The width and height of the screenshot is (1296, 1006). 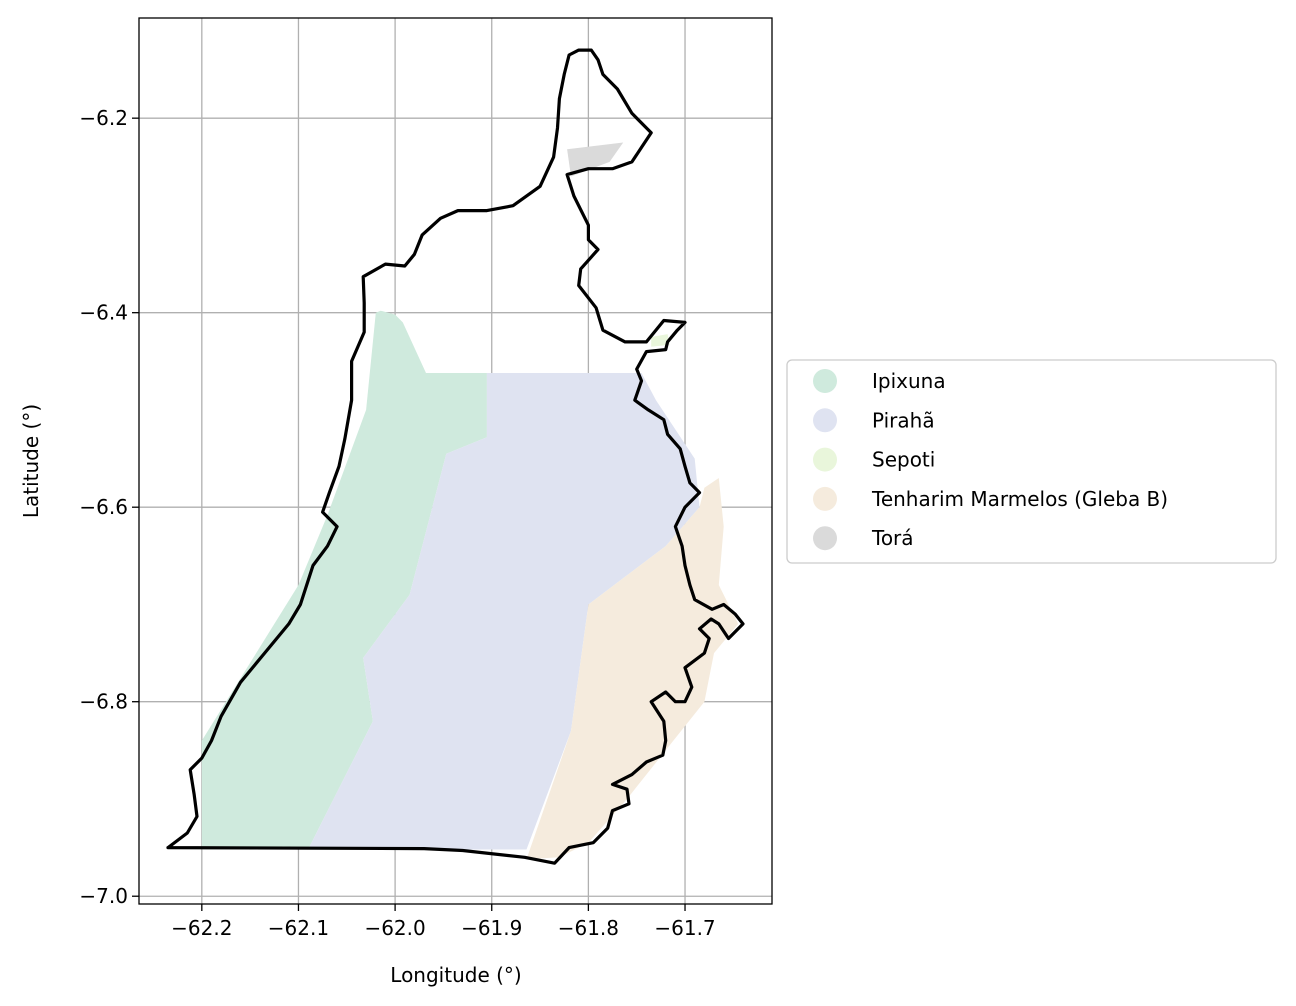 What do you see at coordinates (103, 313) in the screenshot?
I see `y-tick-label: −6.4` at bounding box center [103, 313].